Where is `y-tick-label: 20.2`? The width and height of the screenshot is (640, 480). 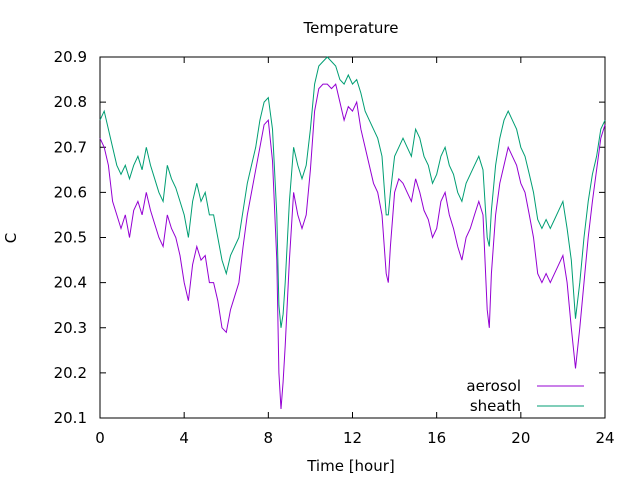
y-tick-label: 20.2 is located at coordinates (70, 373).